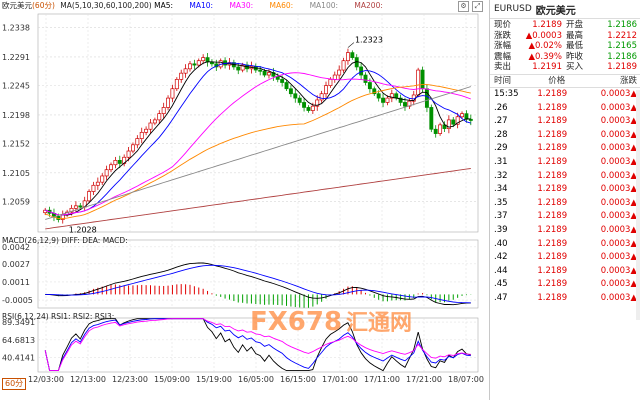 The width and height of the screenshot is (640, 400). What do you see at coordinates (565, 272) in the screenshot?
I see `tick-row: .44 1.2189 0.0003▲` at bounding box center [565, 272].